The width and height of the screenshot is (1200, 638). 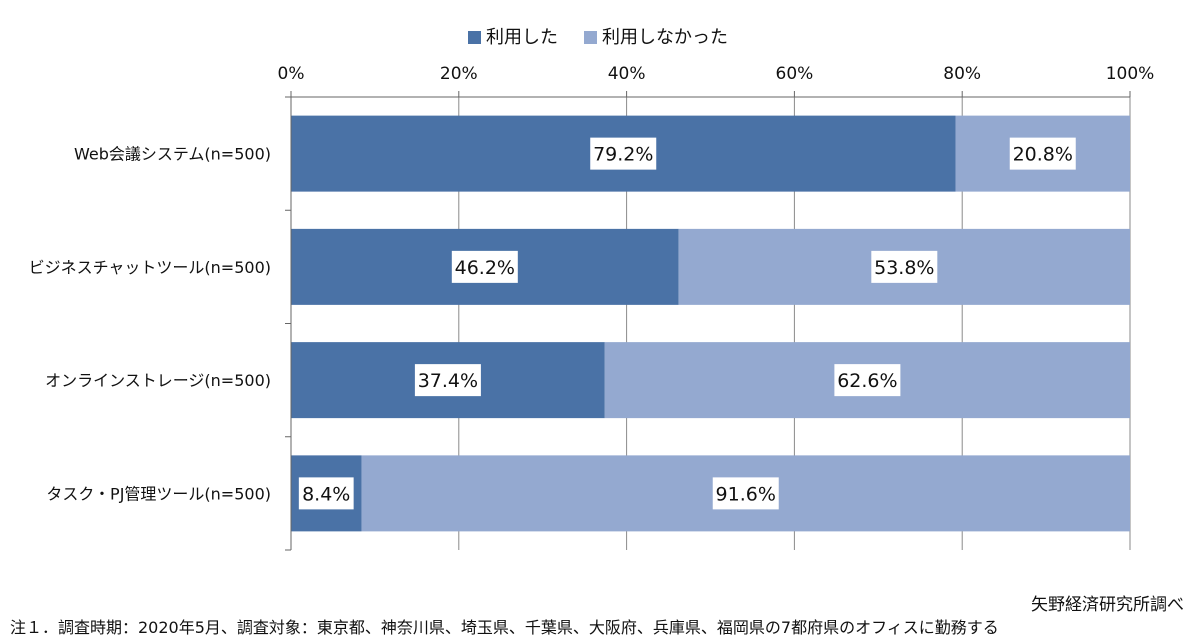 What do you see at coordinates (1130, 74) in the screenshot?
I see `x-tick-label: 100%` at bounding box center [1130, 74].